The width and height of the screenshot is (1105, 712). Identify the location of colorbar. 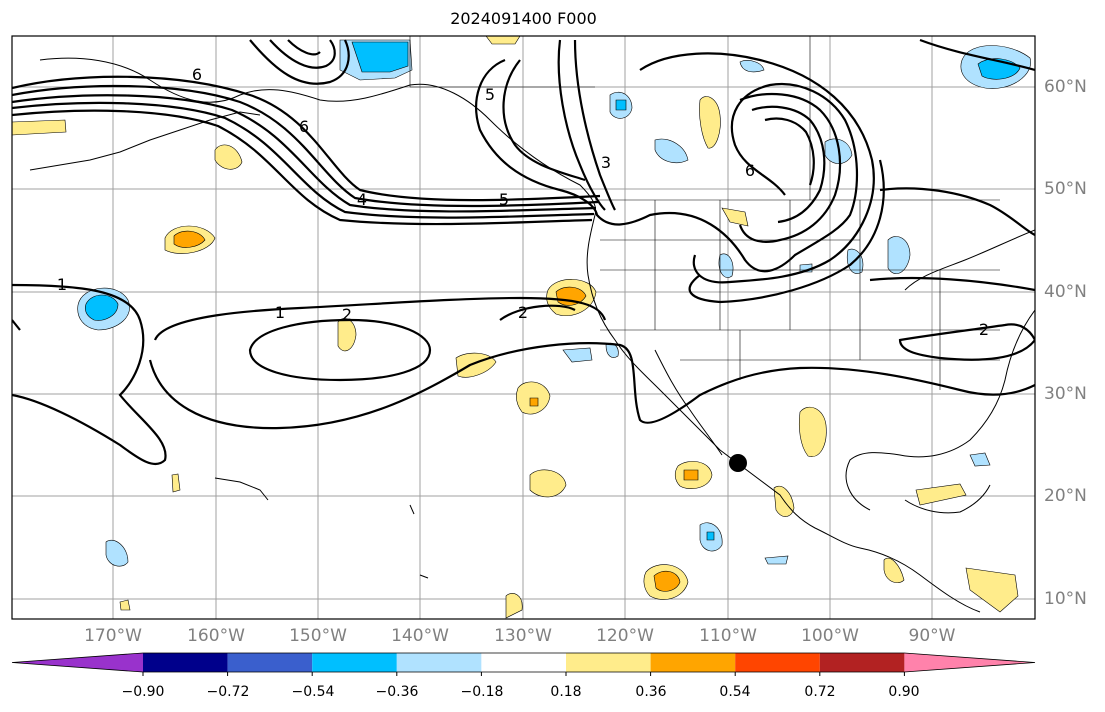
(523, 664).